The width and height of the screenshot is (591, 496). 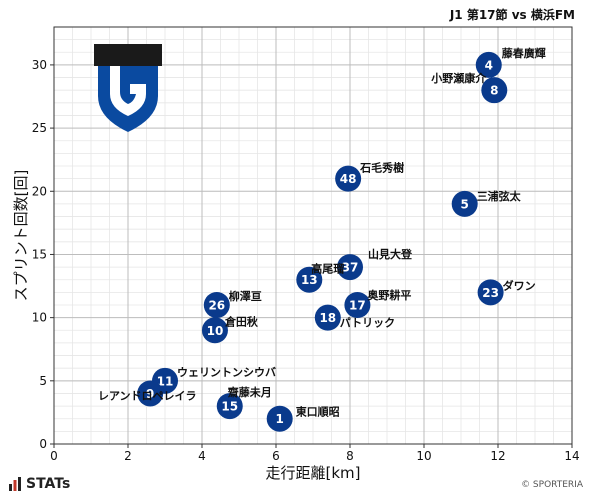 What do you see at coordinates (512, 15) in the screenshot?
I see `match-title: J1 第17節 vs 横浜FM` at bounding box center [512, 15].